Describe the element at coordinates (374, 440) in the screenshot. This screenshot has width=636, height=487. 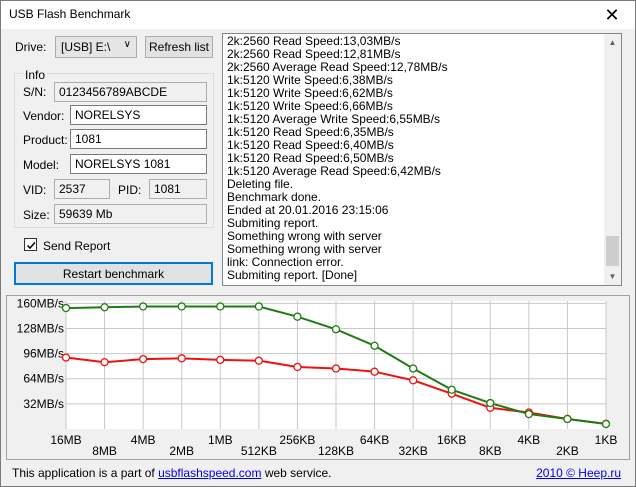
I see `x-tick-label: 64KB` at that location.